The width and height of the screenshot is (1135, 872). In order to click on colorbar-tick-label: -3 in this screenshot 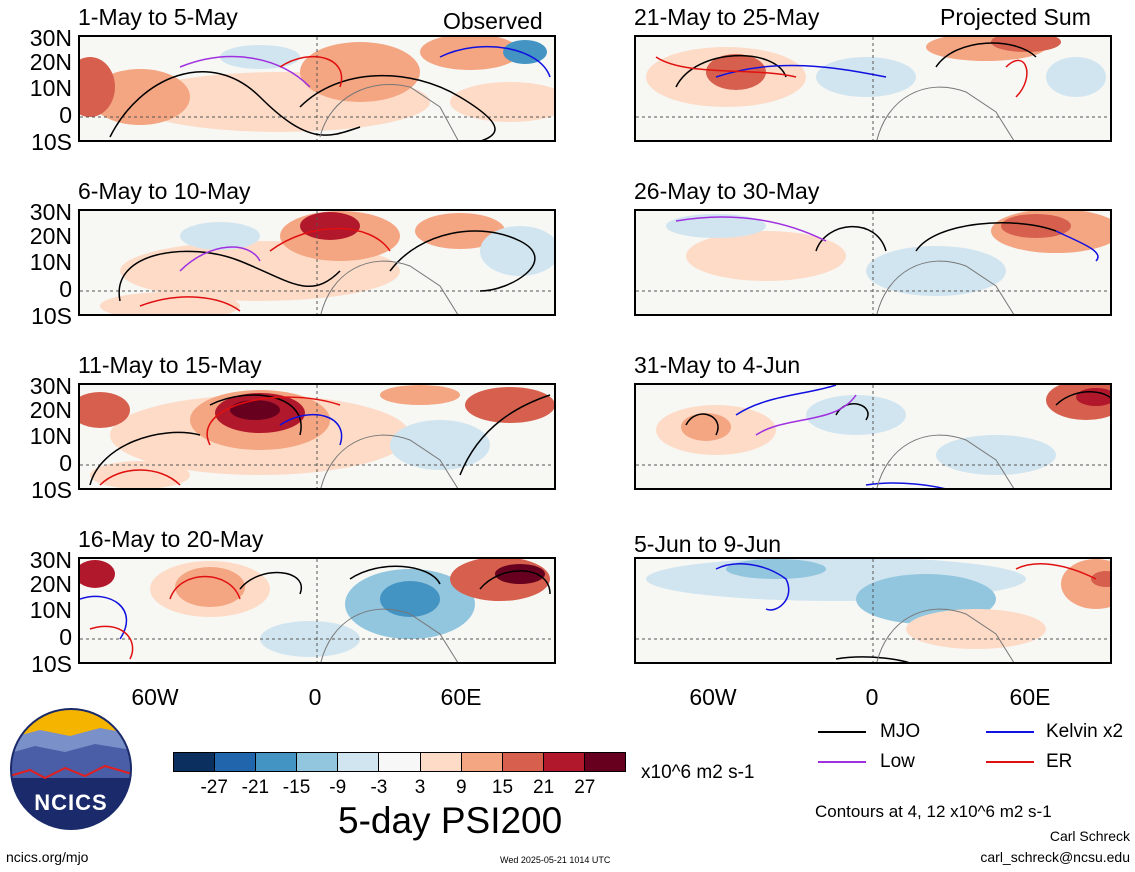, I will do `click(379, 787)`.